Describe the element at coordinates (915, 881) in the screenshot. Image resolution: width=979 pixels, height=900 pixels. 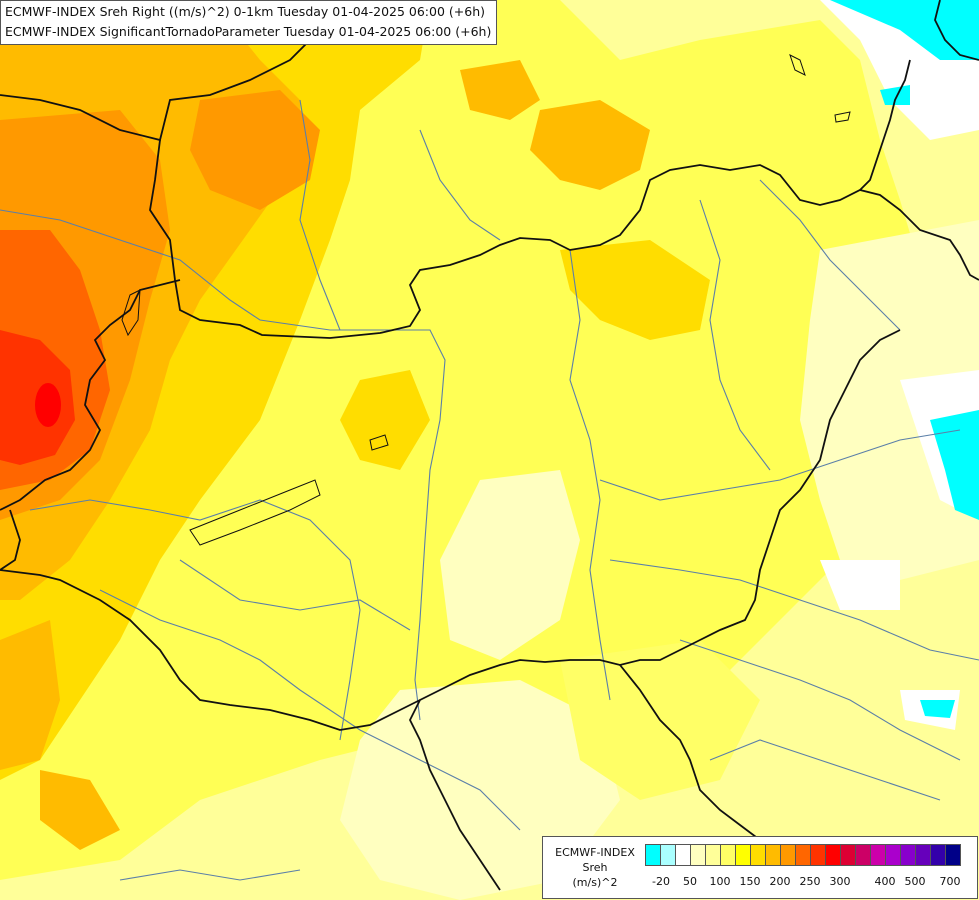
I see `legend-tick-label: 500` at that location.